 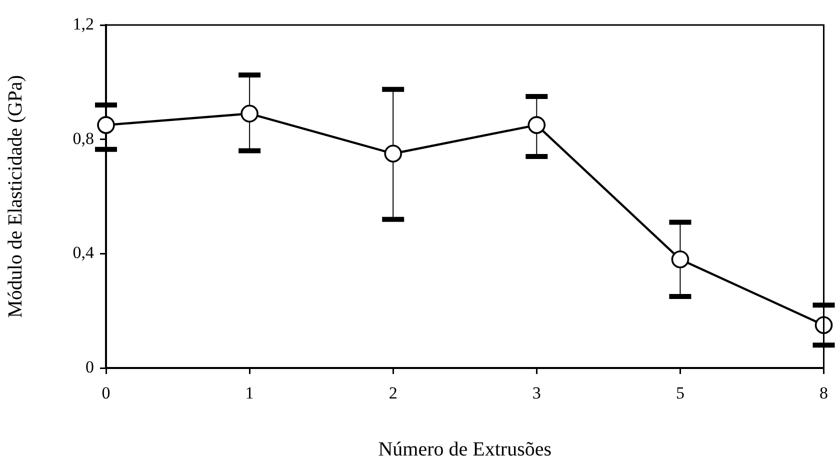 What do you see at coordinates (90, 366) in the screenshot?
I see `y-tick-label: 0` at bounding box center [90, 366].